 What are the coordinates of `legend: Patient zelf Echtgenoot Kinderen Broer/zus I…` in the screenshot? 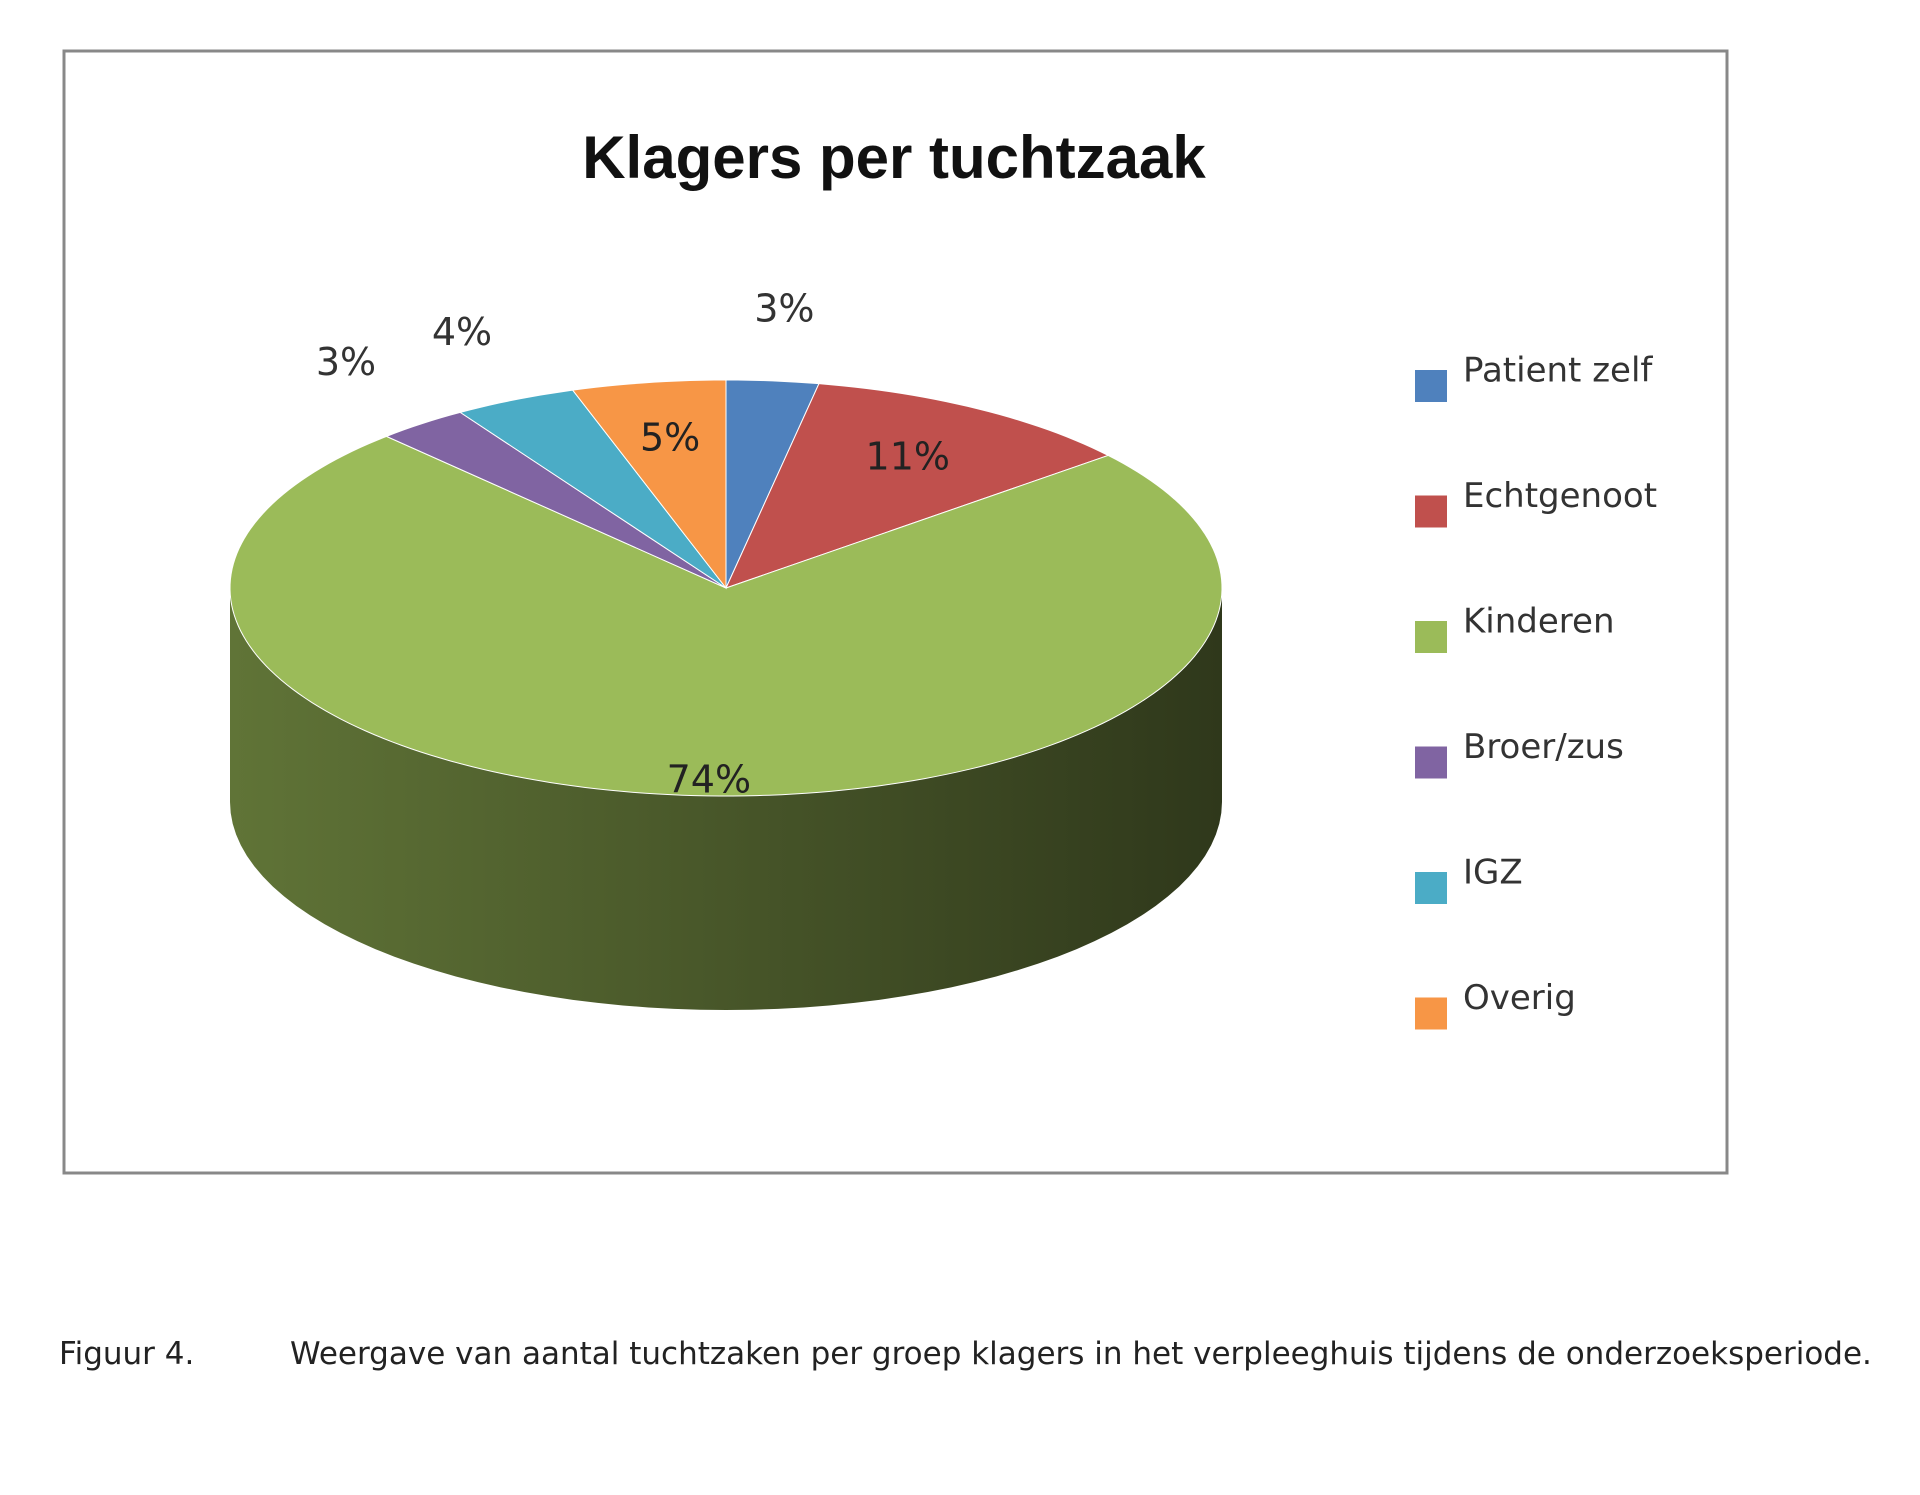 It's located at (1536, 690).